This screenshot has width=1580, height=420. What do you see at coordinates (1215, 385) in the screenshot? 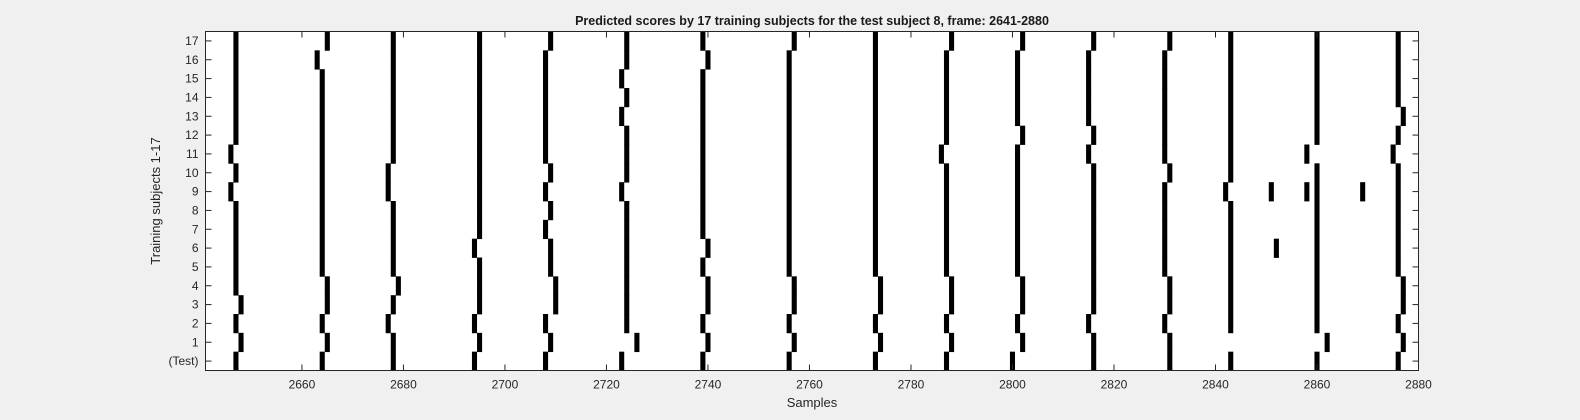
I see `x-tick-label-9: 2840` at bounding box center [1215, 385].